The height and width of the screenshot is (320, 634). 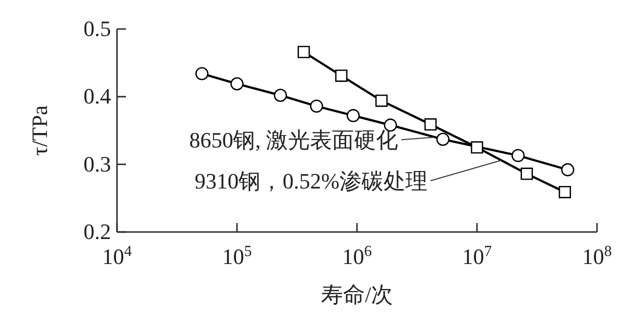 What do you see at coordinates (597, 255) in the screenshot?
I see `x-tick-label: 10$^{8}$` at bounding box center [597, 255].